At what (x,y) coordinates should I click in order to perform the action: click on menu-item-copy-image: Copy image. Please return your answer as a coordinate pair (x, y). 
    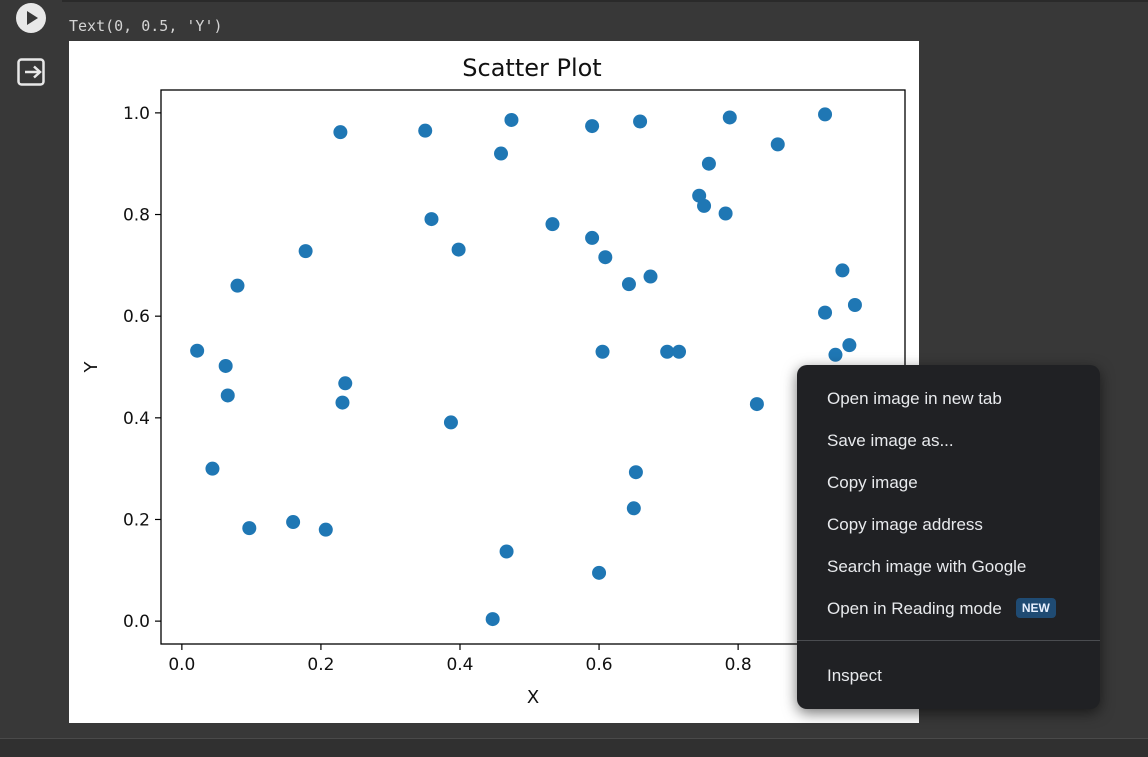
    Looking at the image, I should click on (872, 482).